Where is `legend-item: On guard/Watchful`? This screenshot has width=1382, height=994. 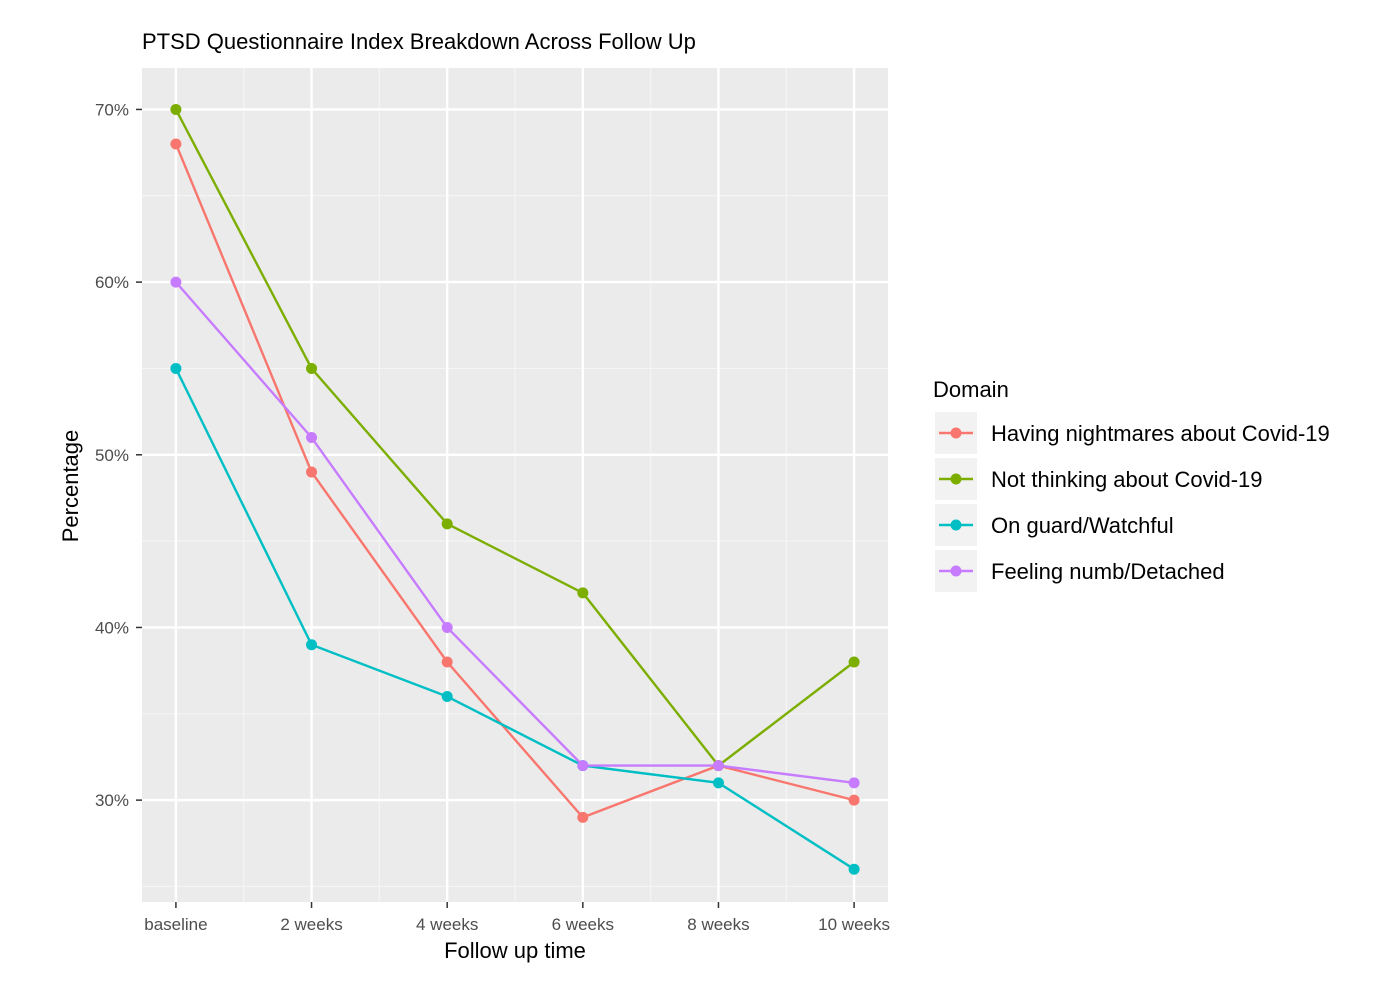 legend-item: On guard/Watchful is located at coordinates (1054, 525).